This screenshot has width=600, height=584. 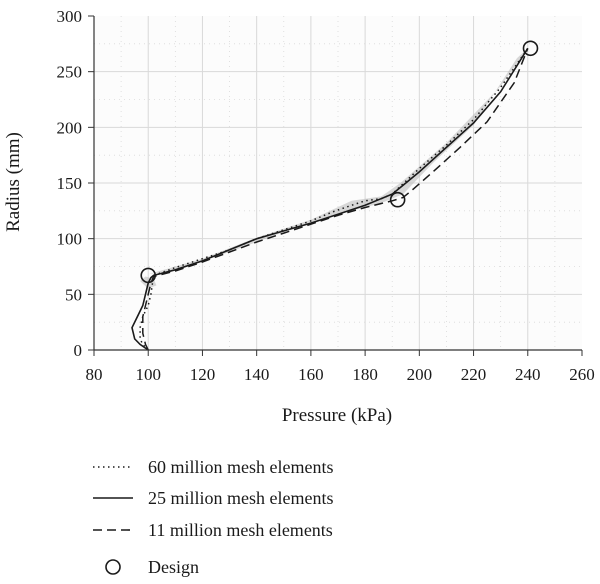 What do you see at coordinates (311, 374) in the screenshot?
I see `x-tick-label: 160` at bounding box center [311, 374].